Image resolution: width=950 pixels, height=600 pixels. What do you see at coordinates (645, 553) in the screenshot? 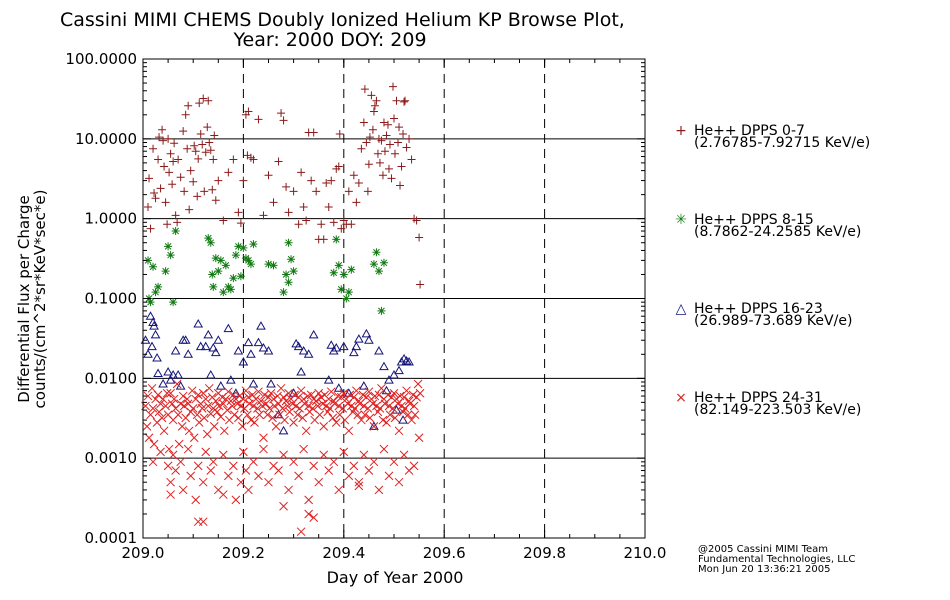
I see `x-tick-label: 210.0` at bounding box center [645, 553].